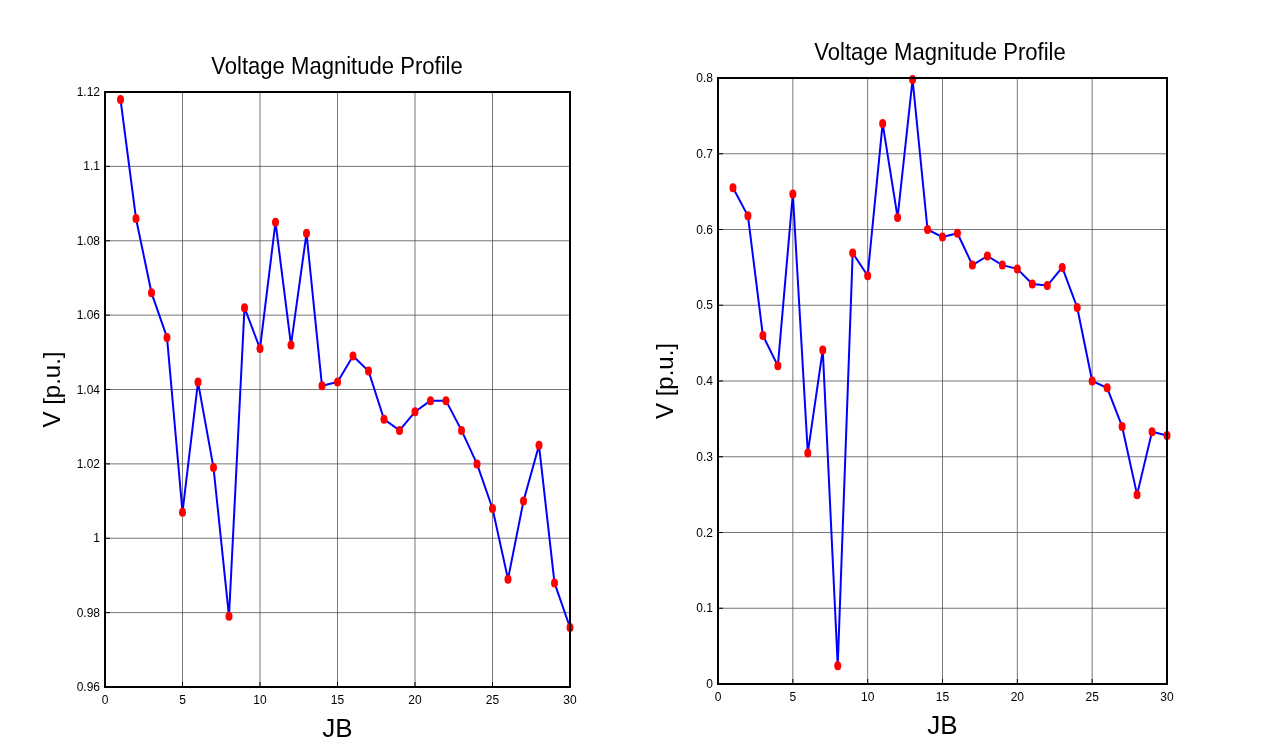 This screenshot has width=1266, height=756. What do you see at coordinates (705, 608) in the screenshot?
I see `y-tick-label: 0.1` at bounding box center [705, 608].